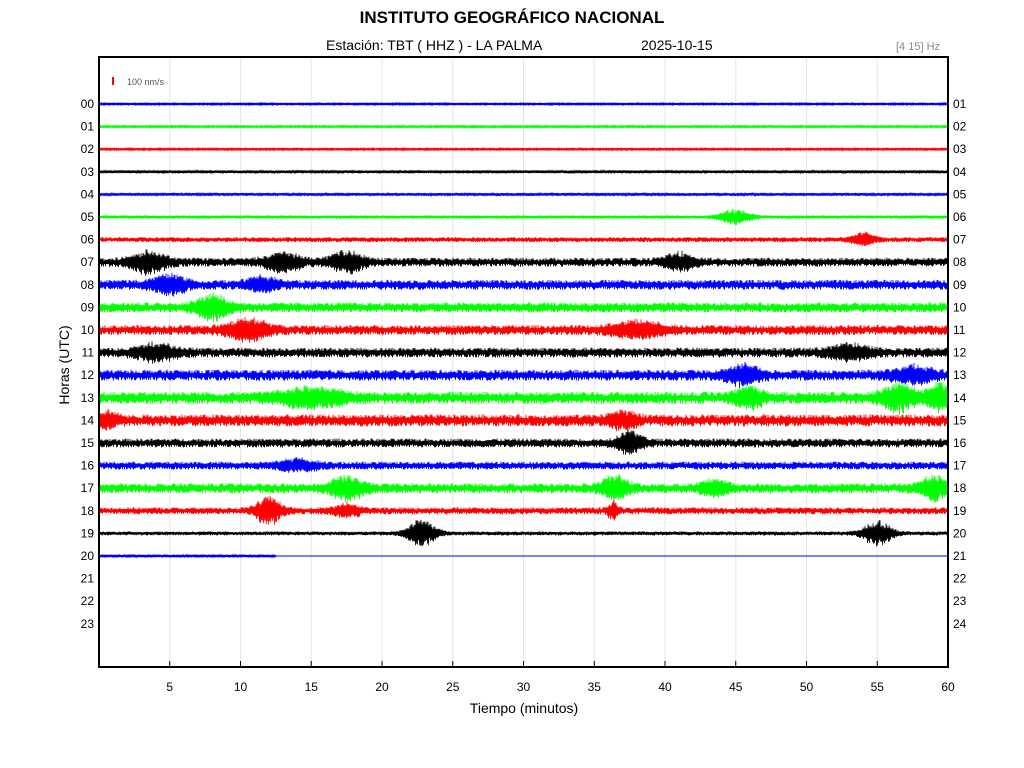  I want to click on hour-label-right: 19, so click(960, 511).